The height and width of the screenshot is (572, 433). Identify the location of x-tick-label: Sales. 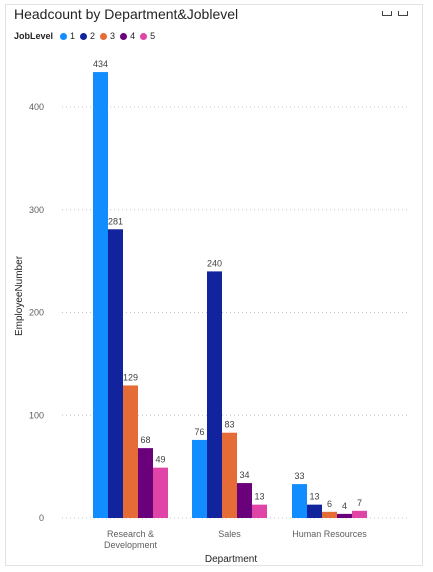
(229, 534).